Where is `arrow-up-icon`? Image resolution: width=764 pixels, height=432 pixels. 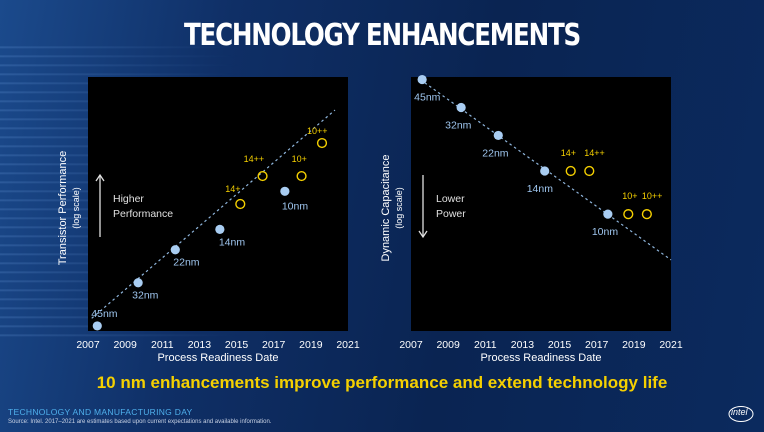 arrow-up-icon is located at coordinates (100, 177).